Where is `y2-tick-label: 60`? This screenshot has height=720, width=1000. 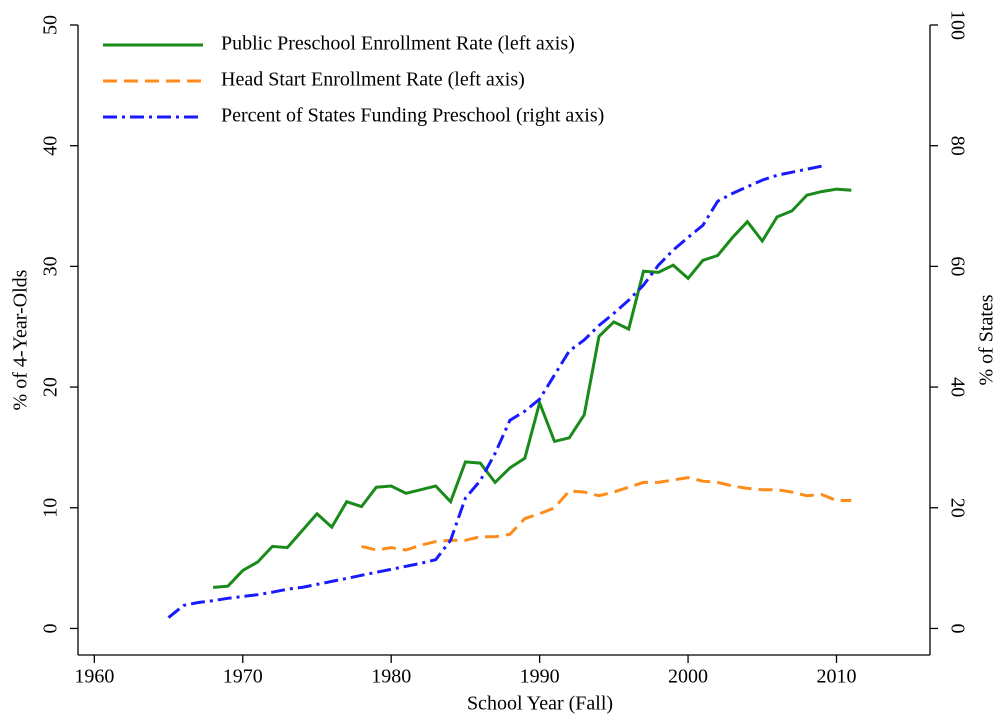
y2-tick-label: 60 is located at coordinates (957, 266).